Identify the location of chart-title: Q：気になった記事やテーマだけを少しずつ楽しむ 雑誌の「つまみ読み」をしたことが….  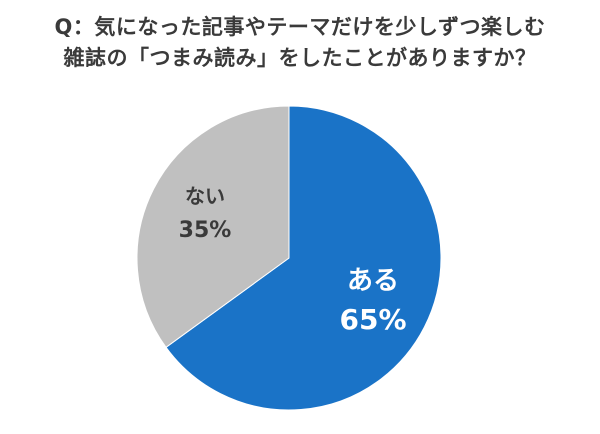
(300, 43).